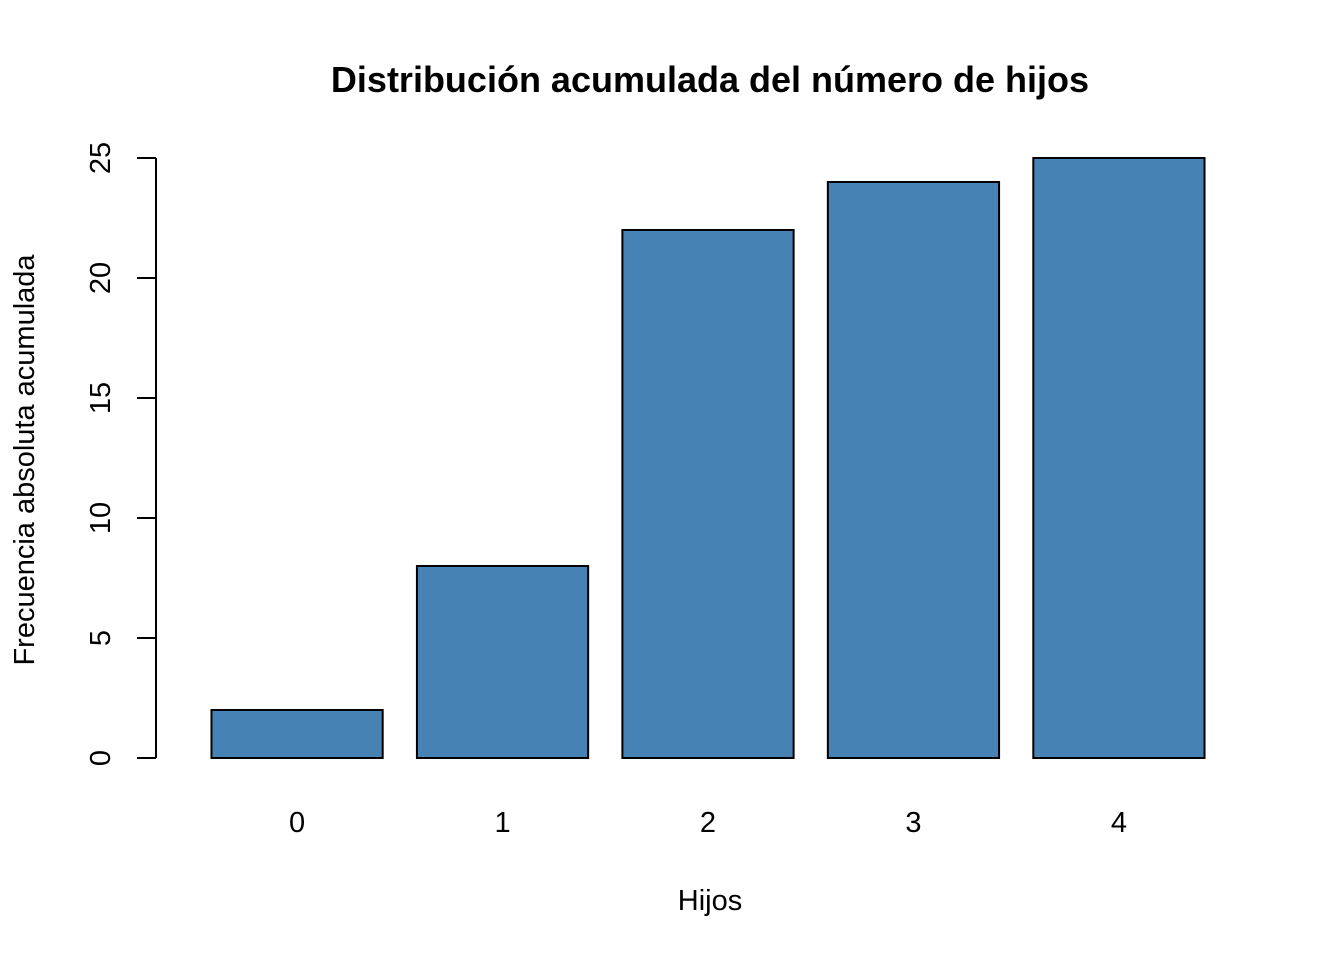  Describe the element at coordinates (101, 518) in the screenshot. I see `y-tick-label: 10` at that location.